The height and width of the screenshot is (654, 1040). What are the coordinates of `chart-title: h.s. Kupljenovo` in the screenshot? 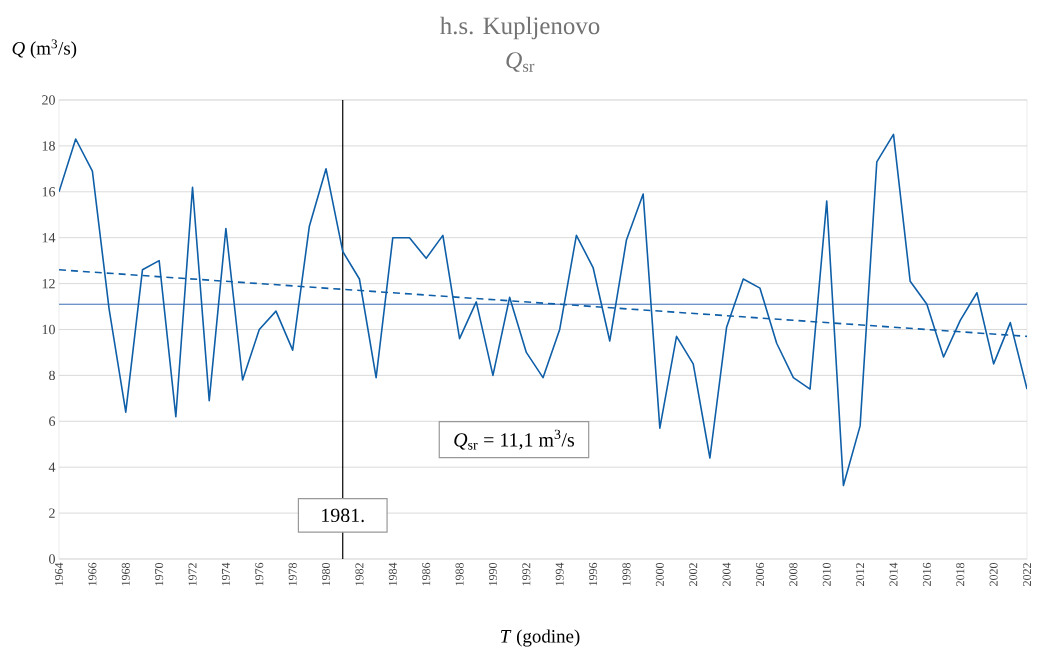 It's located at (520, 28).